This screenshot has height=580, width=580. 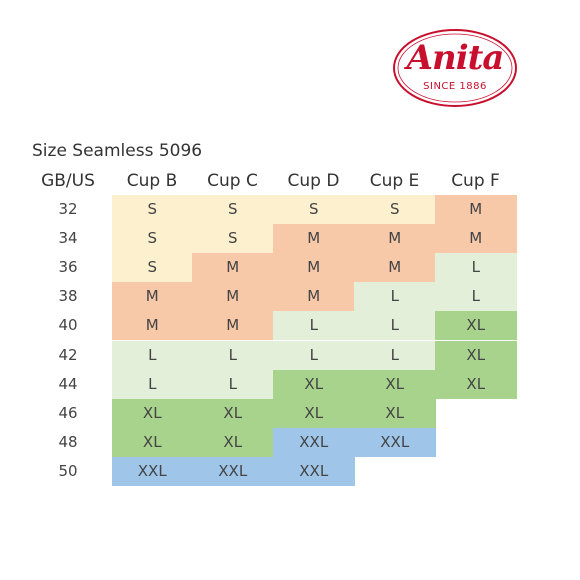 What do you see at coordinates (232, 181) in the screenshot?
I see `column-header: Cup C` at bounding box center [232, 181].